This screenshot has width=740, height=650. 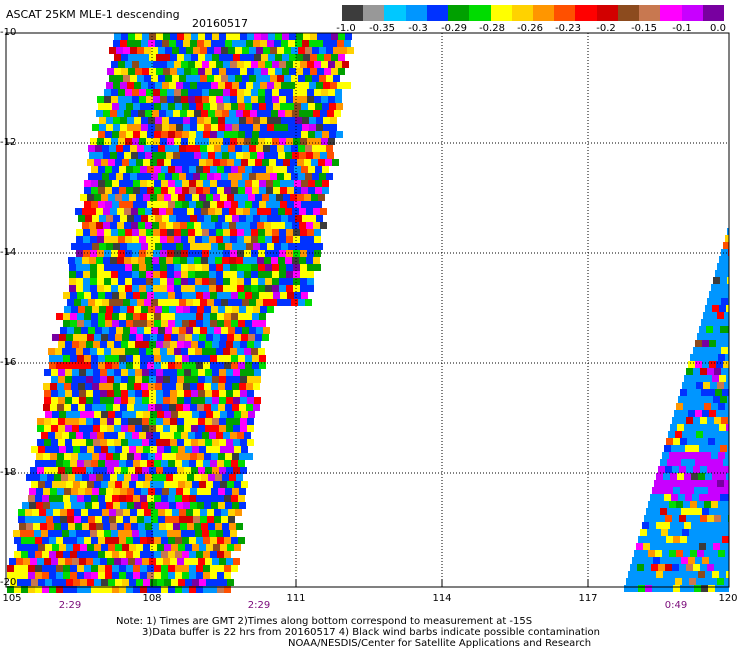 I want to click on pass-time-3: 0:49, so click(x=676, y=605).